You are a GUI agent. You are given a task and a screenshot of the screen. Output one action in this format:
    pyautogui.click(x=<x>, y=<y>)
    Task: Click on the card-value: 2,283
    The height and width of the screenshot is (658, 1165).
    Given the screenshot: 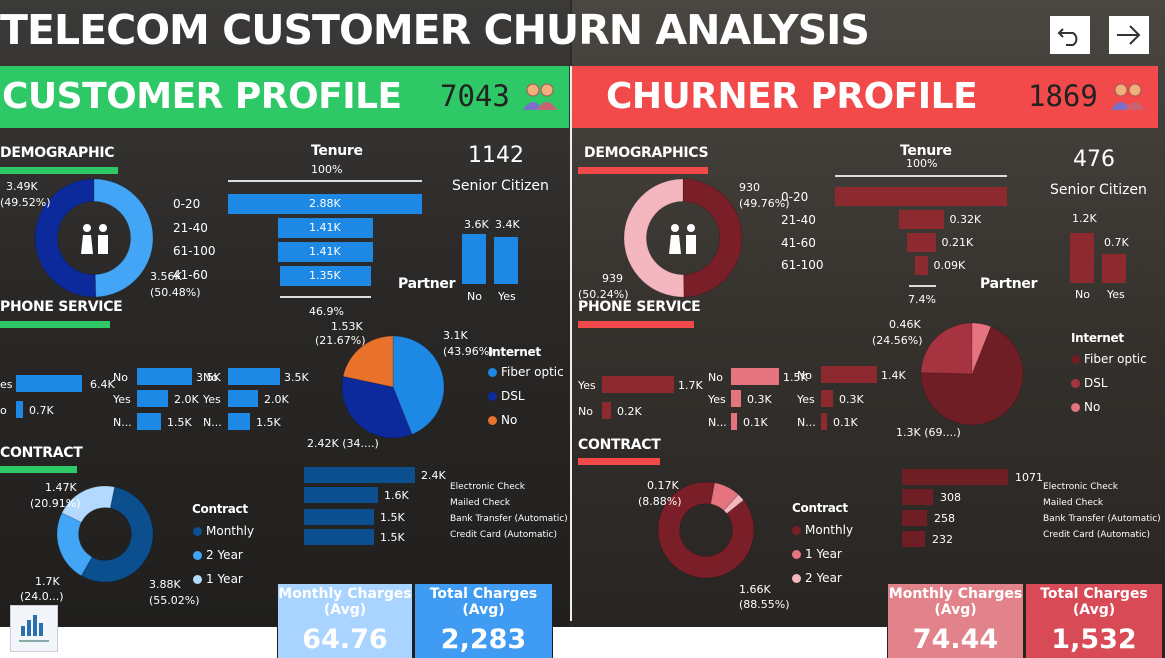 What is the action you would take?
    pyautogui.click(x=483, y=639)
    